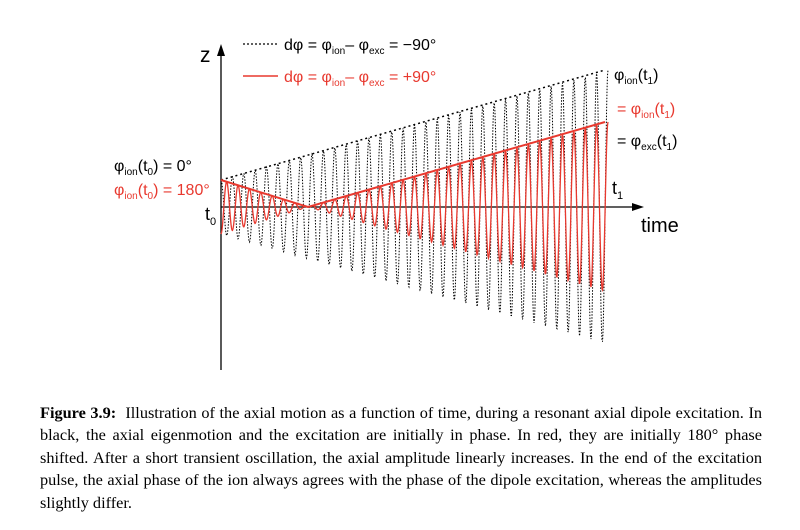 This screenshot has height=530, width=800. I want to click on eq-phi-ion-t1-red-label: = φion(t1), so click(646, 111).